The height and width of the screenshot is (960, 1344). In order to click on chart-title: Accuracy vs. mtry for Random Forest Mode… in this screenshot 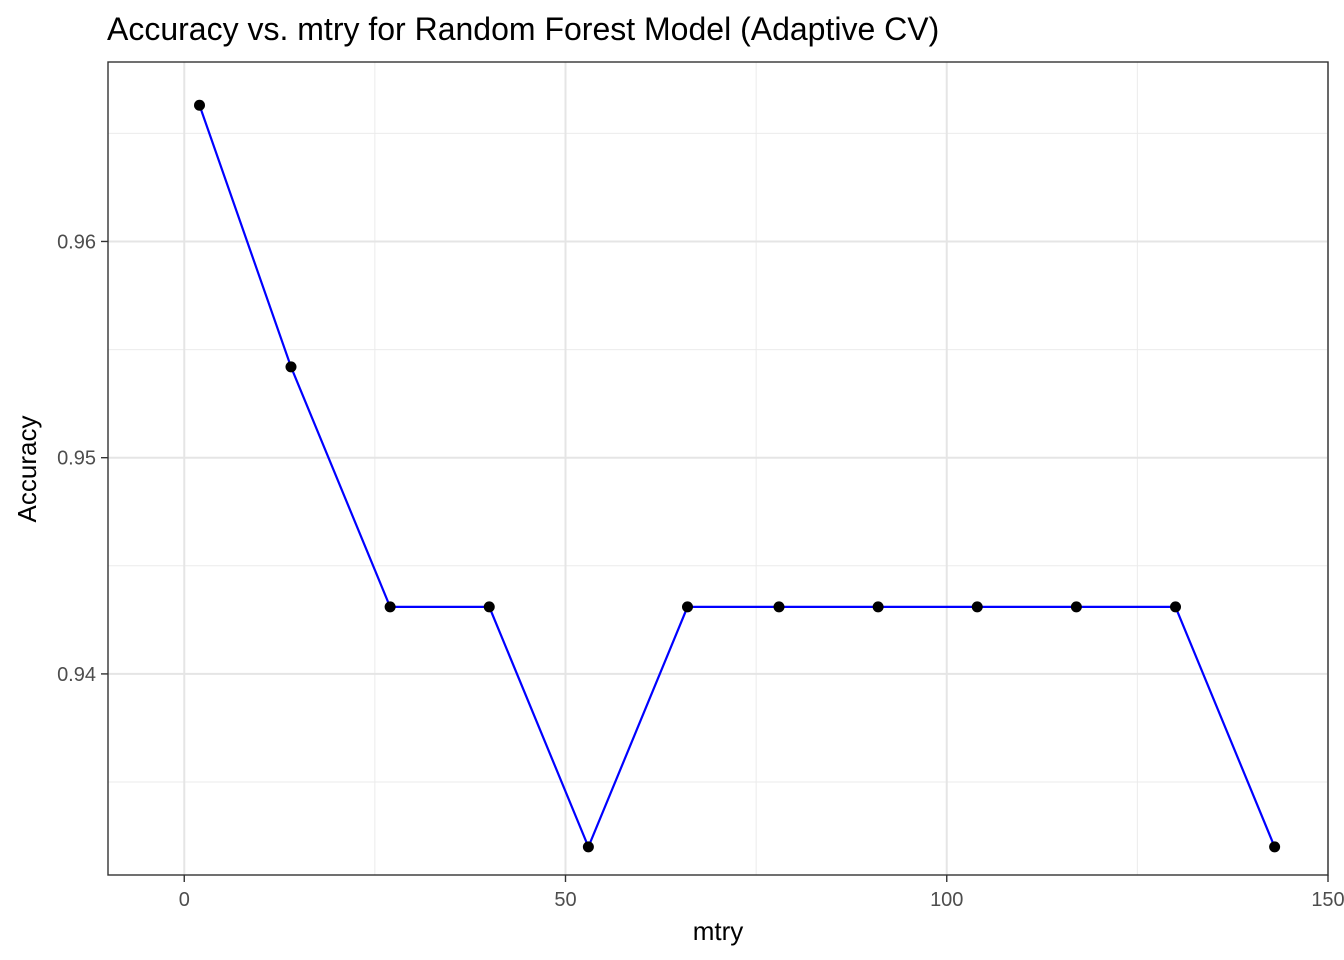, I will do `click(523, 29)`.